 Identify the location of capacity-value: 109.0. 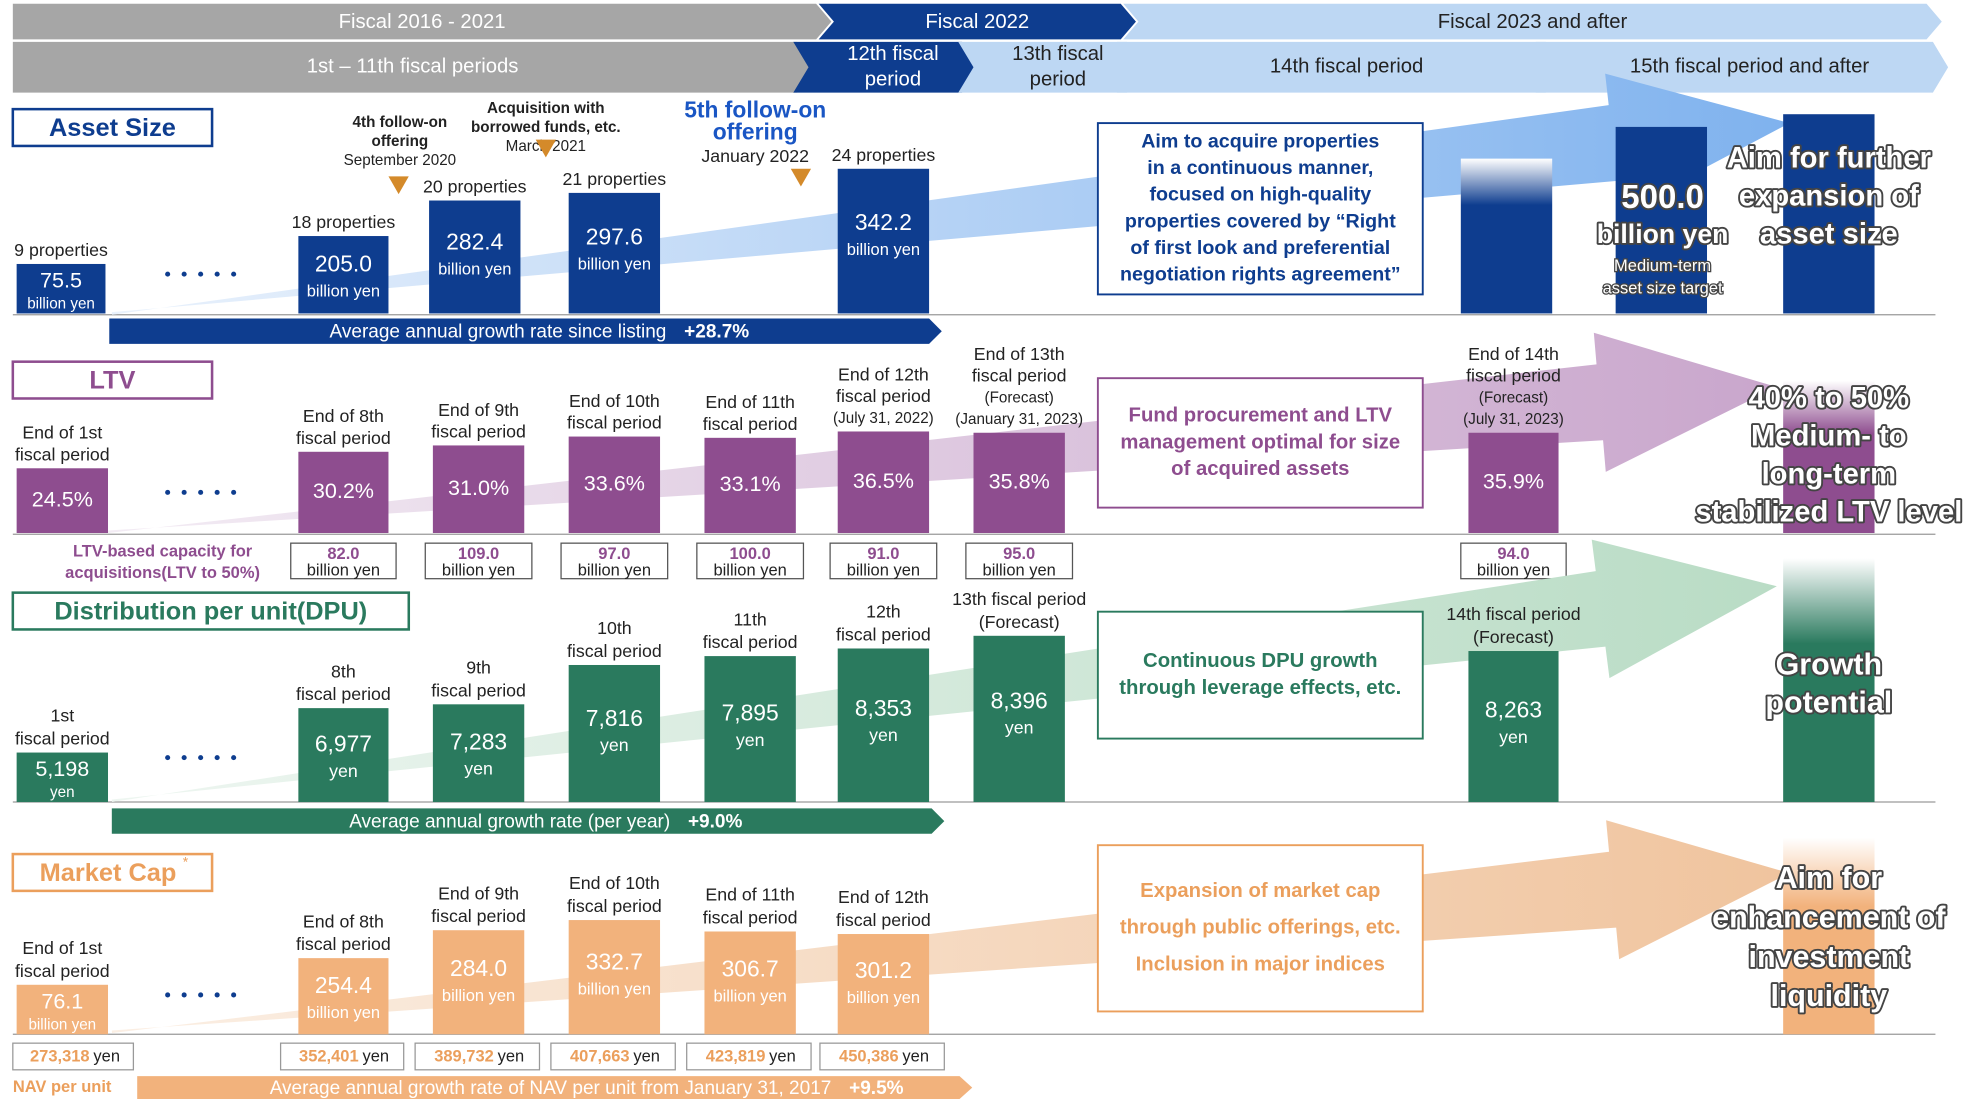
(478, 554).